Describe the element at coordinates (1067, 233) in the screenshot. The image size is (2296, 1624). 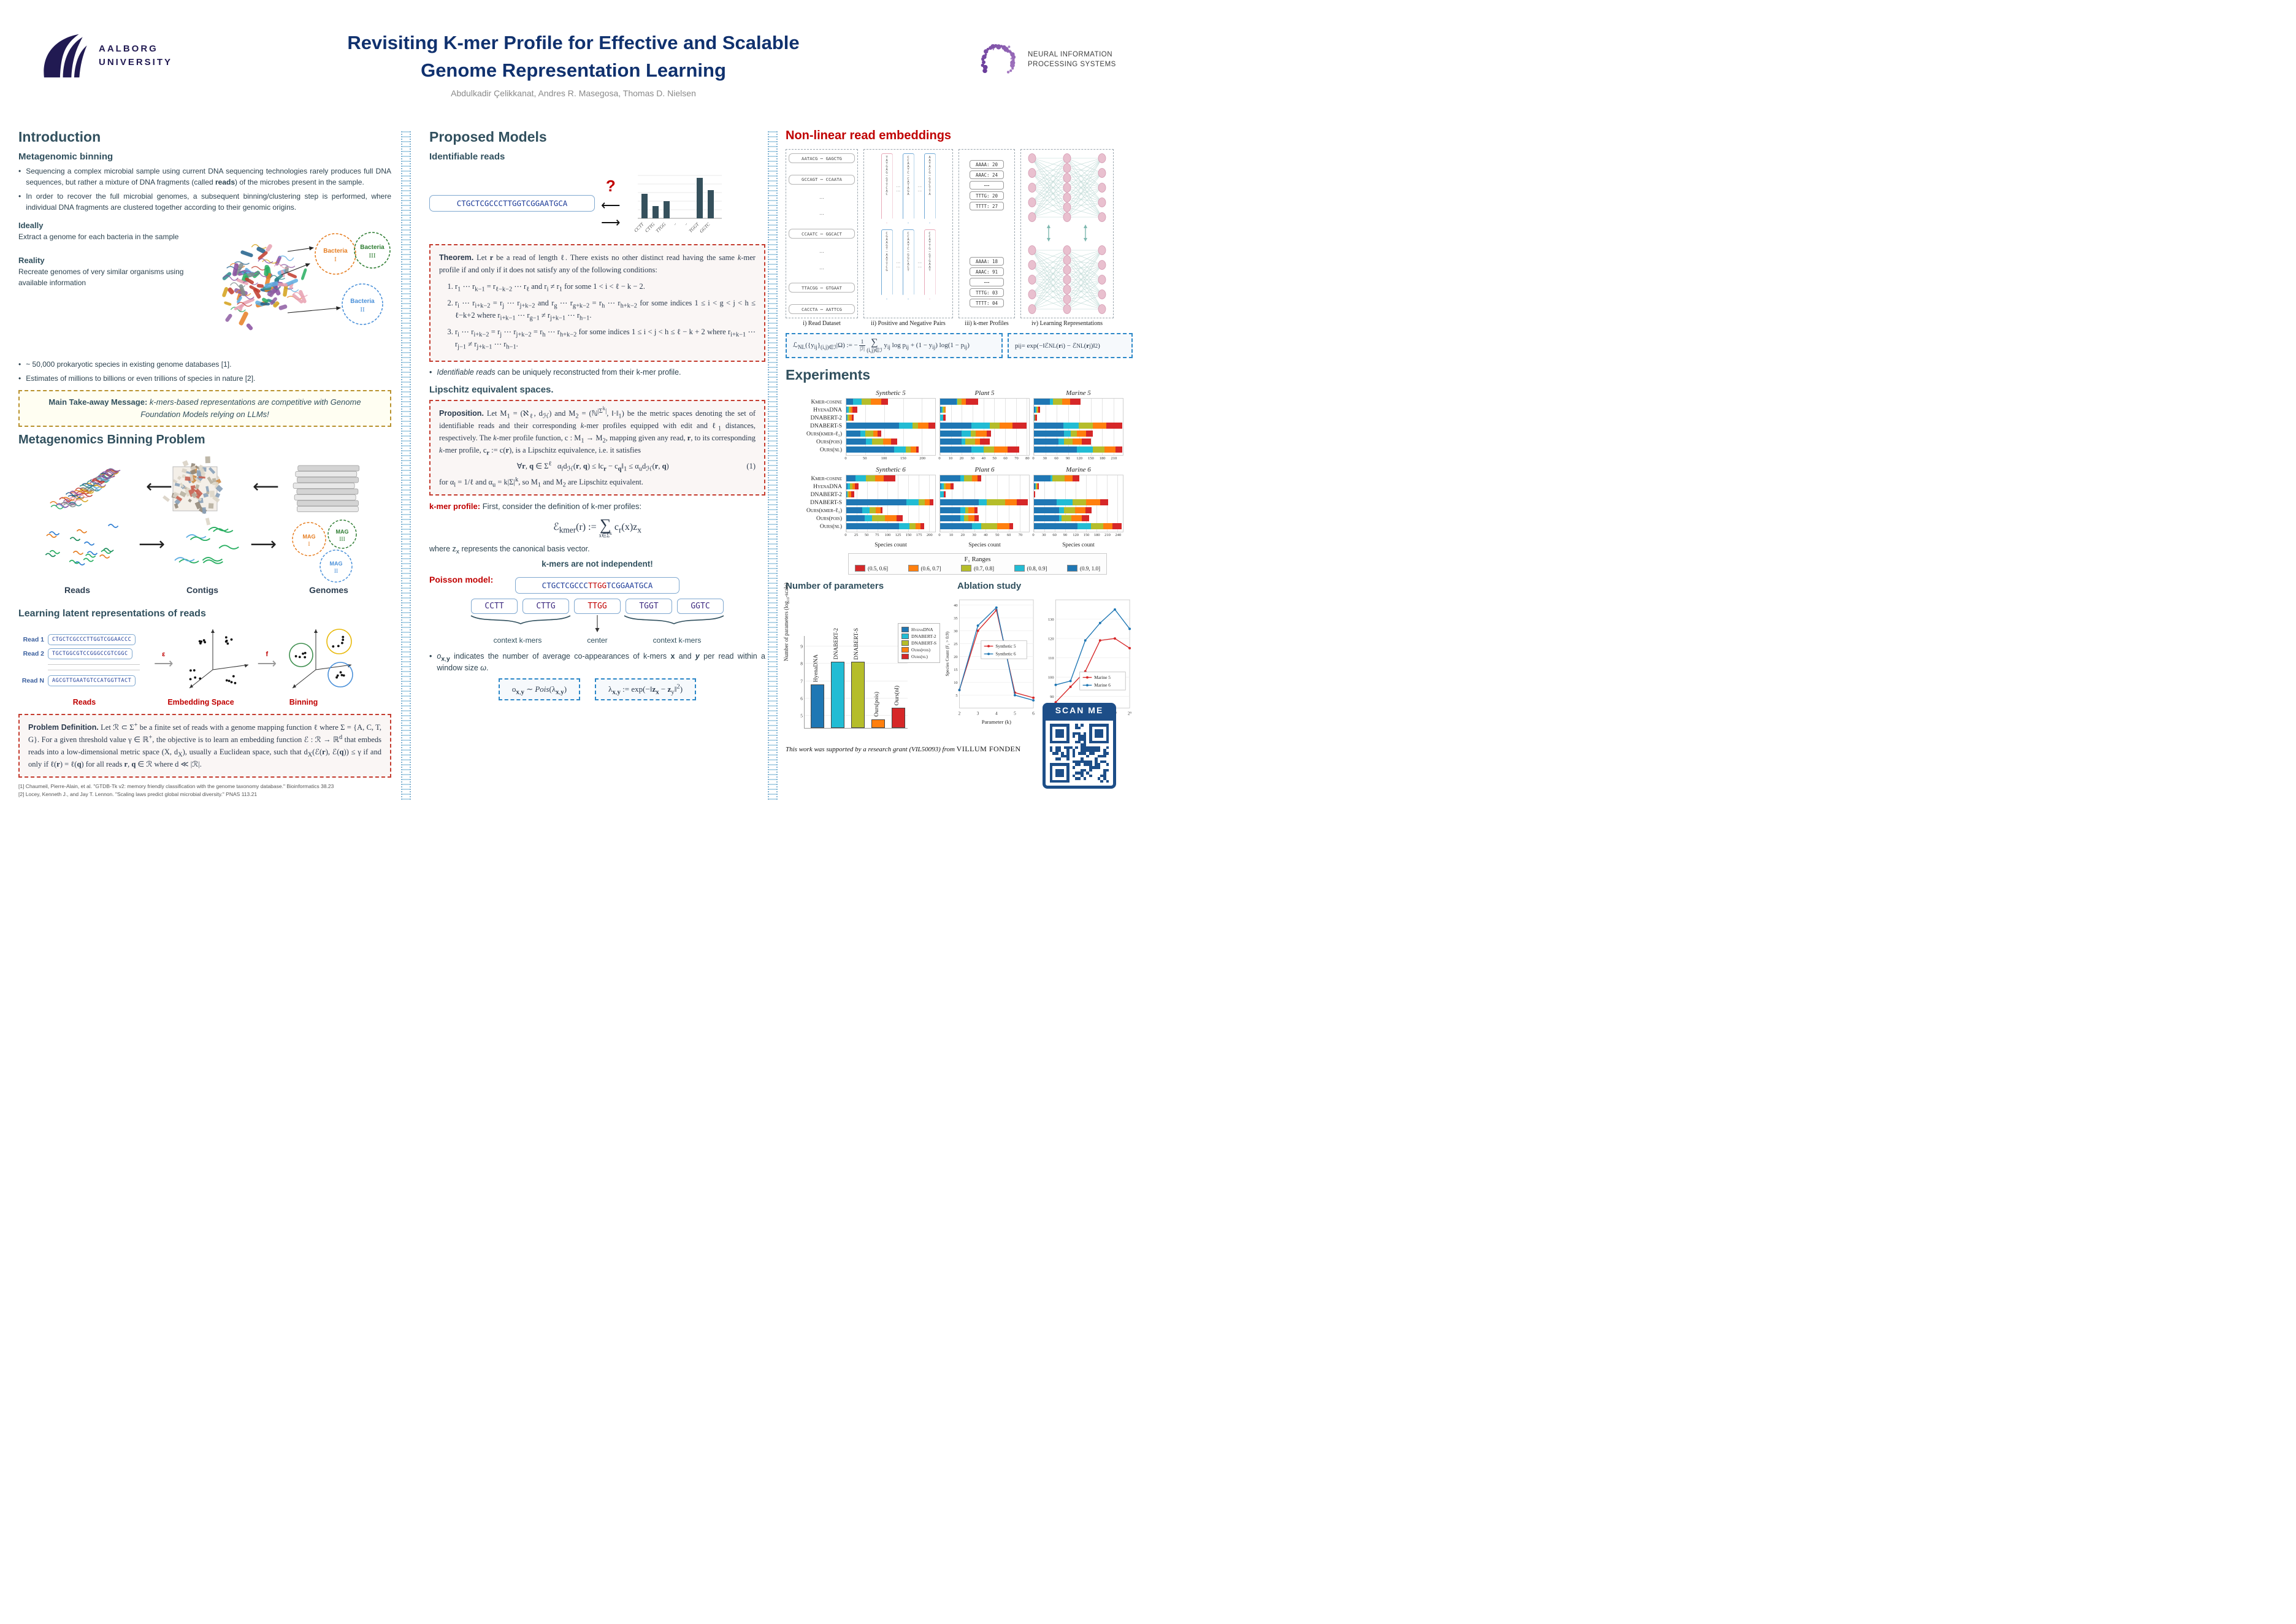
I see `neural-network-figure` at that location.